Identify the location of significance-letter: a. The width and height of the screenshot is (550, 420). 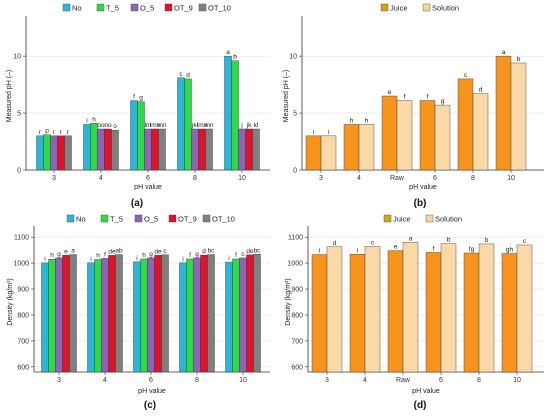
(504, 52).